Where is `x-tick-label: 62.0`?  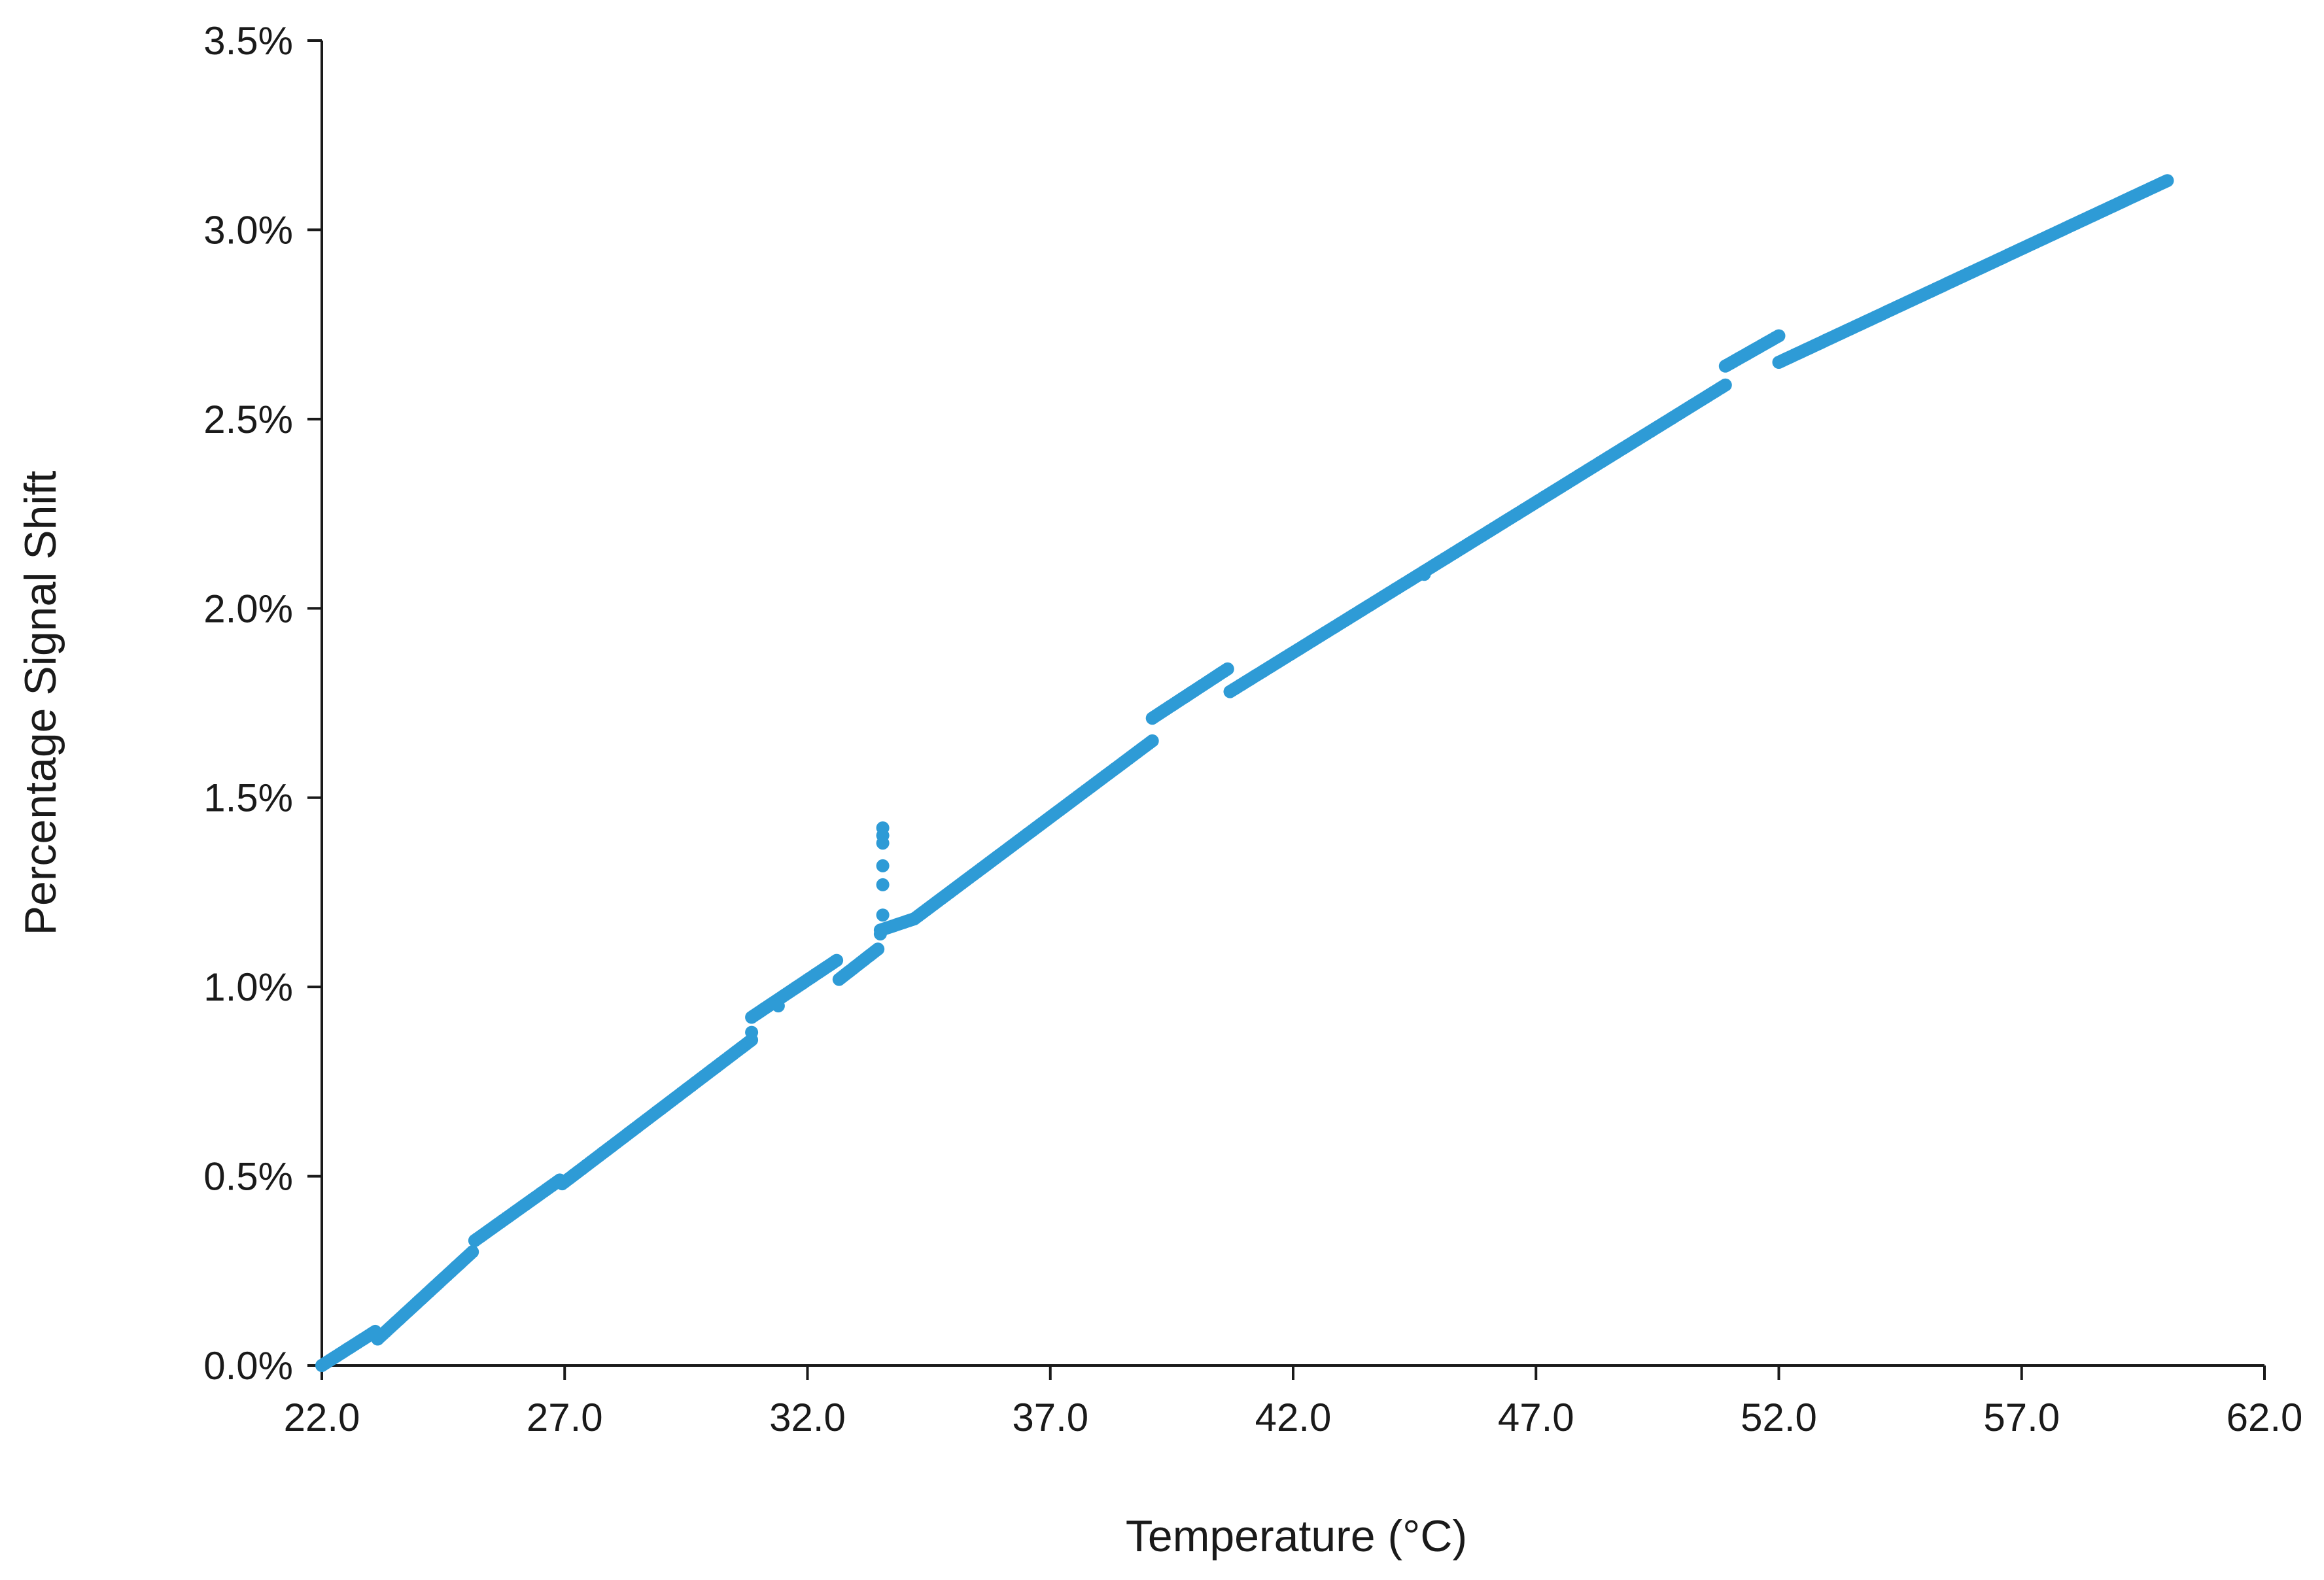
x-tick-label: 62.0 is located at coordinates (2265, 1417).